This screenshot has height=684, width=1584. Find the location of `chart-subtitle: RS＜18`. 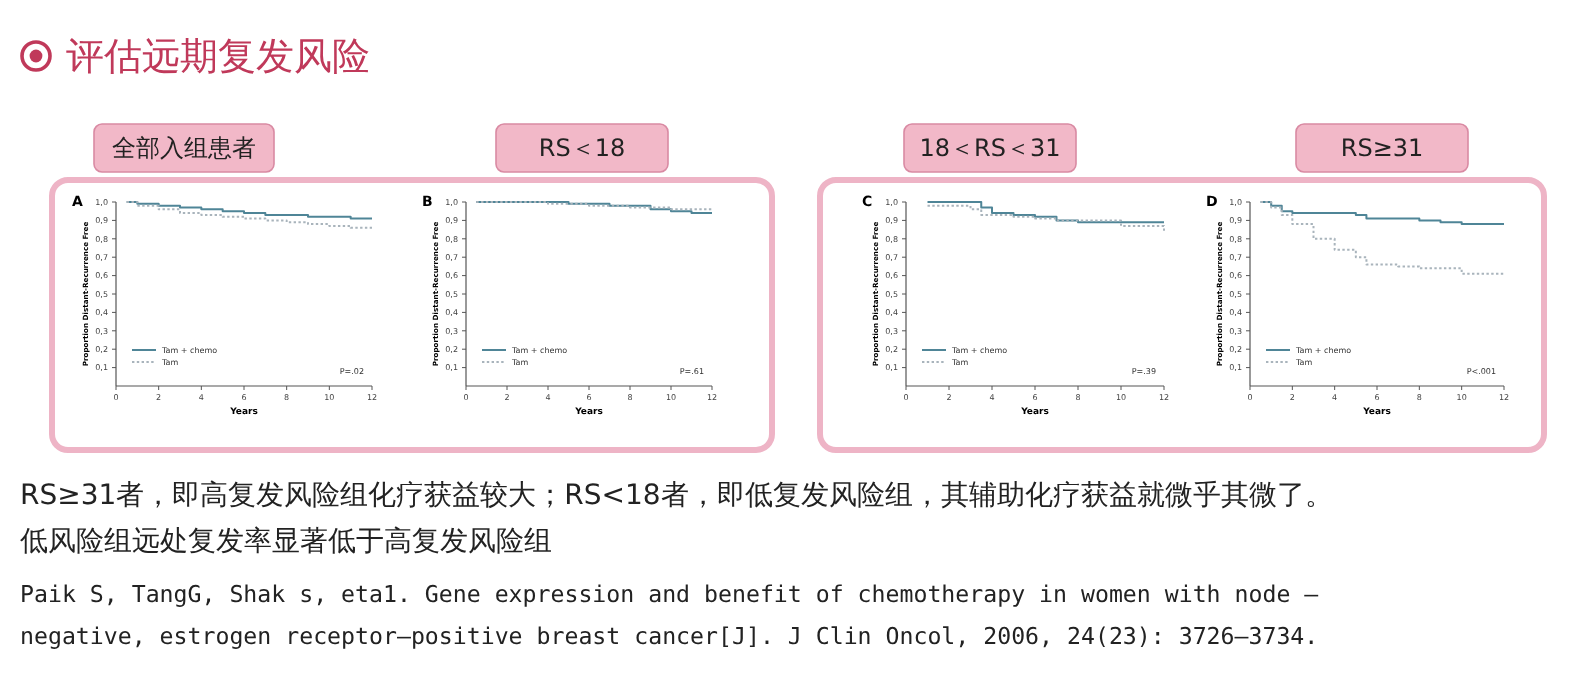

chart-subtitle: RS＜18 is located at coordinates (582, 148).